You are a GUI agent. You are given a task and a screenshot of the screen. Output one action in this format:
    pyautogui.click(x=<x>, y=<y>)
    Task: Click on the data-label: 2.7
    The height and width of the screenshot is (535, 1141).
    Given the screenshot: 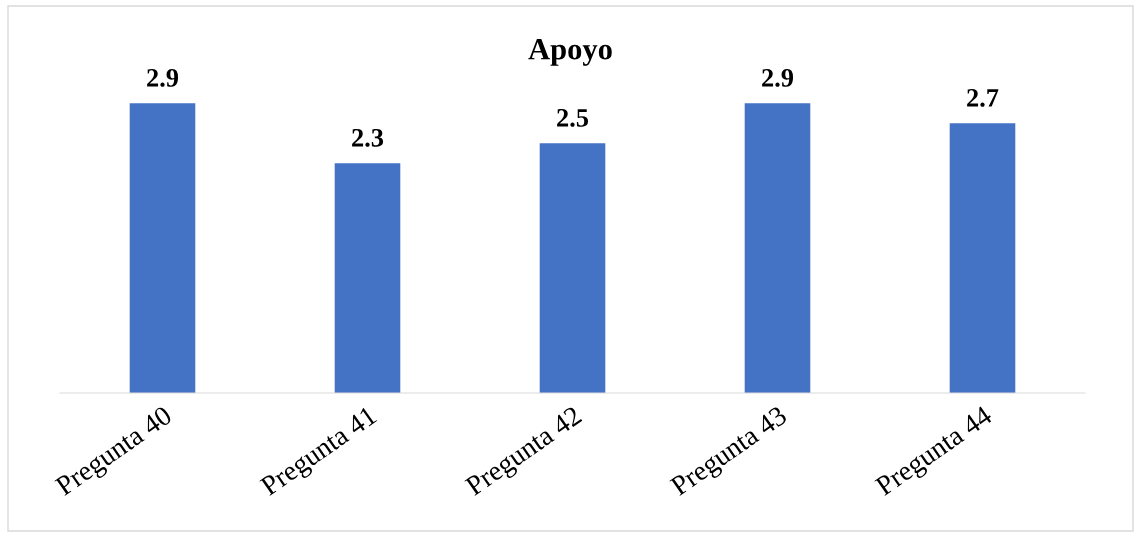 What is the action you would take?
    pyautogui.click(x=983, y=97)
    